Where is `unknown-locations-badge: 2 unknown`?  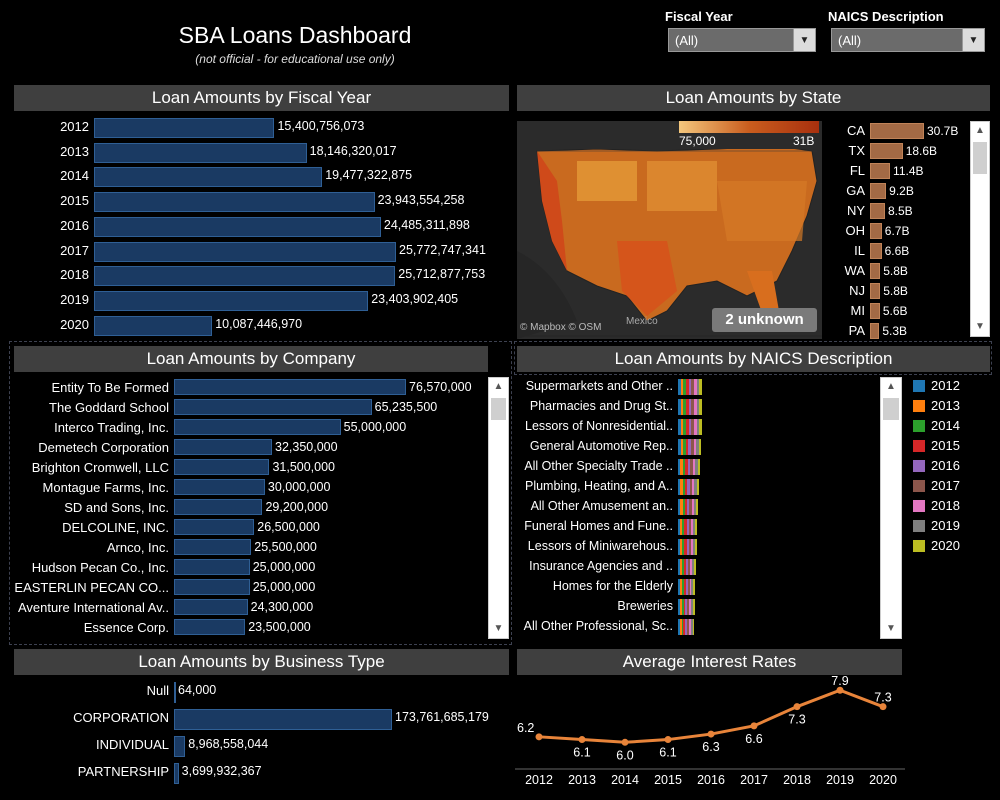 unknown-locations-badge: 2 unknown is located at coordinates (764, 320).